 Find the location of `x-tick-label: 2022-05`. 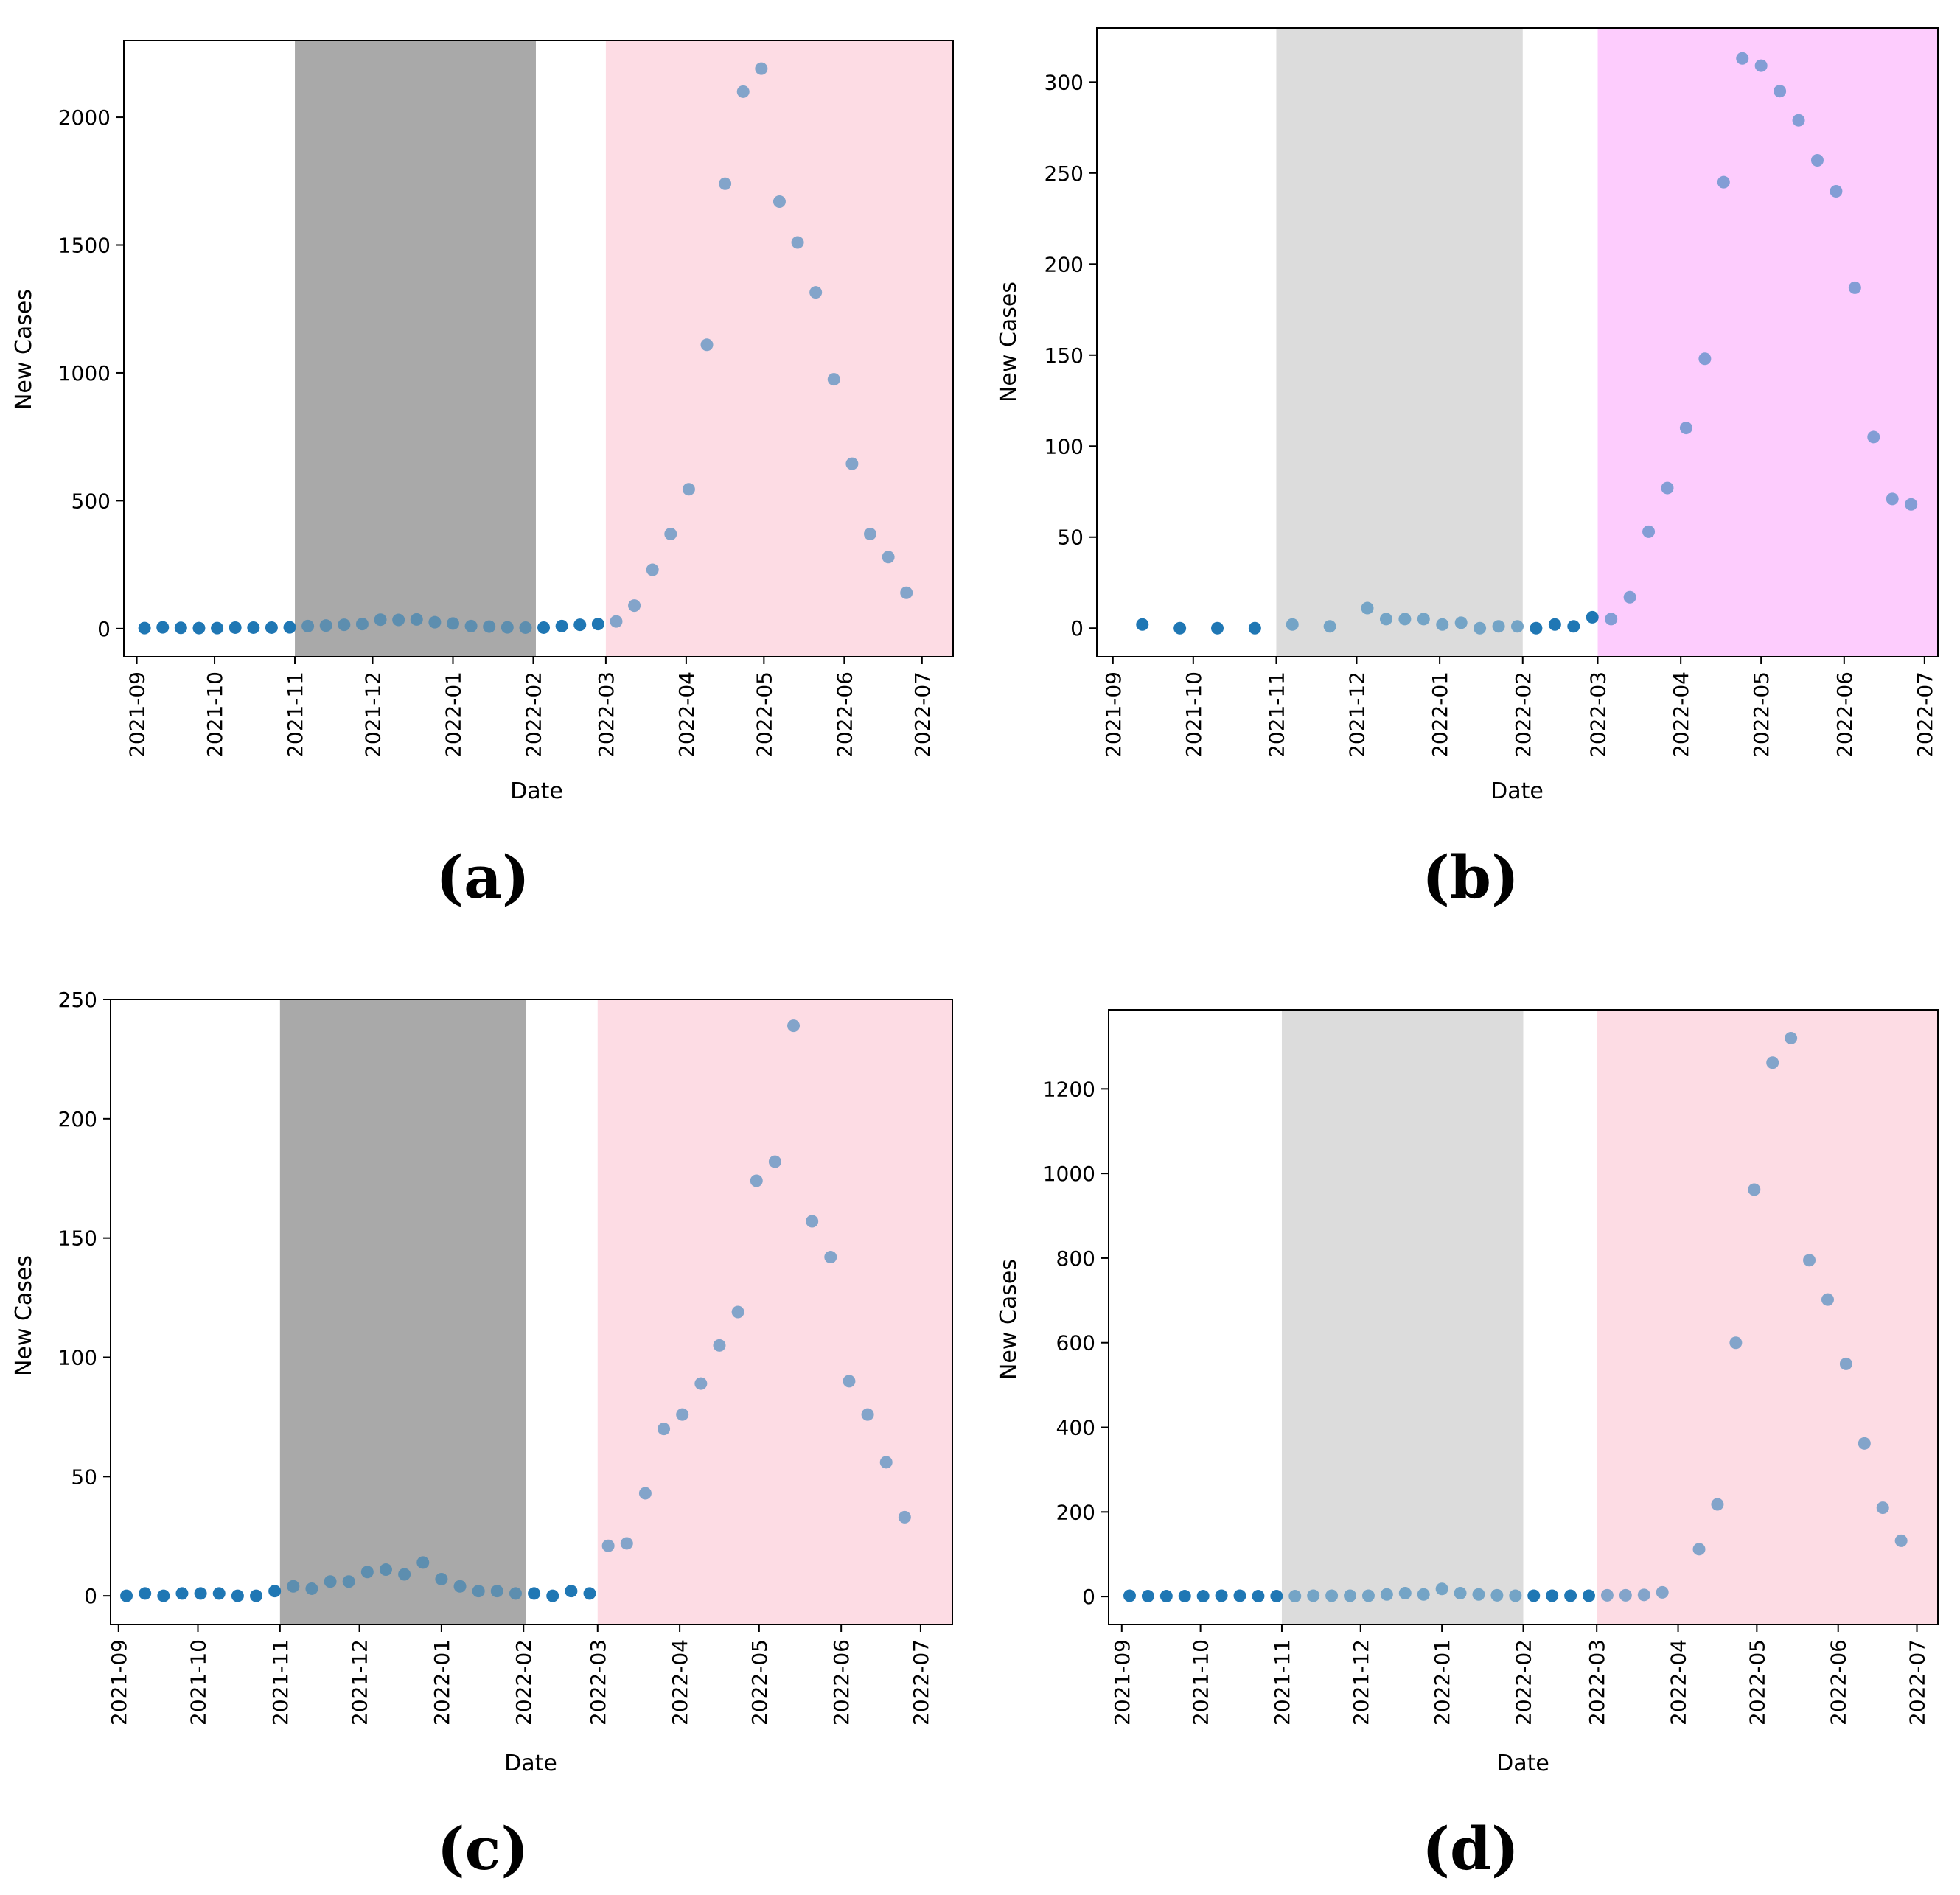

x-tick-label: 2022-05 is located at coordinates (1761, 714).